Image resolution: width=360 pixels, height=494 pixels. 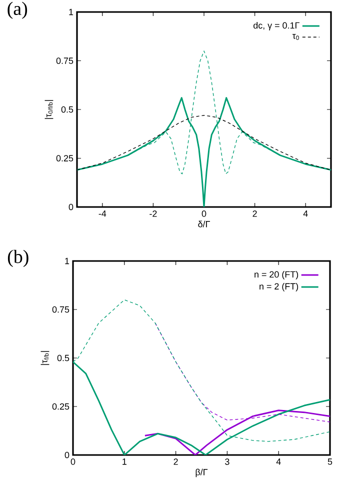 I want to click on legend-label: n = 20 (FT), so click(x=276, y=275).